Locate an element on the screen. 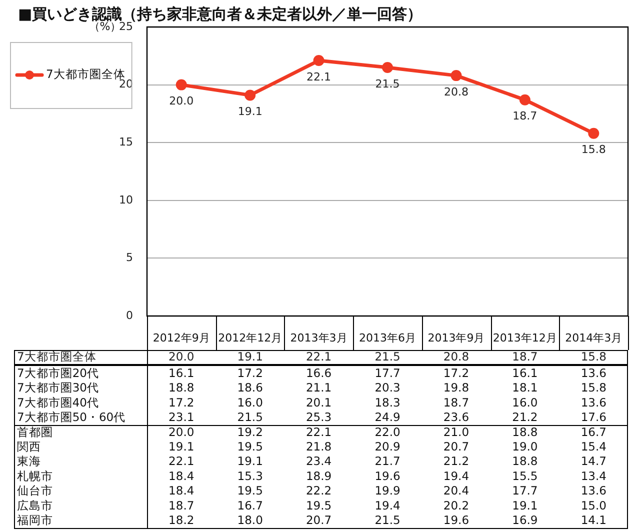  text: 18.3 is located at coordinates (387, 402).